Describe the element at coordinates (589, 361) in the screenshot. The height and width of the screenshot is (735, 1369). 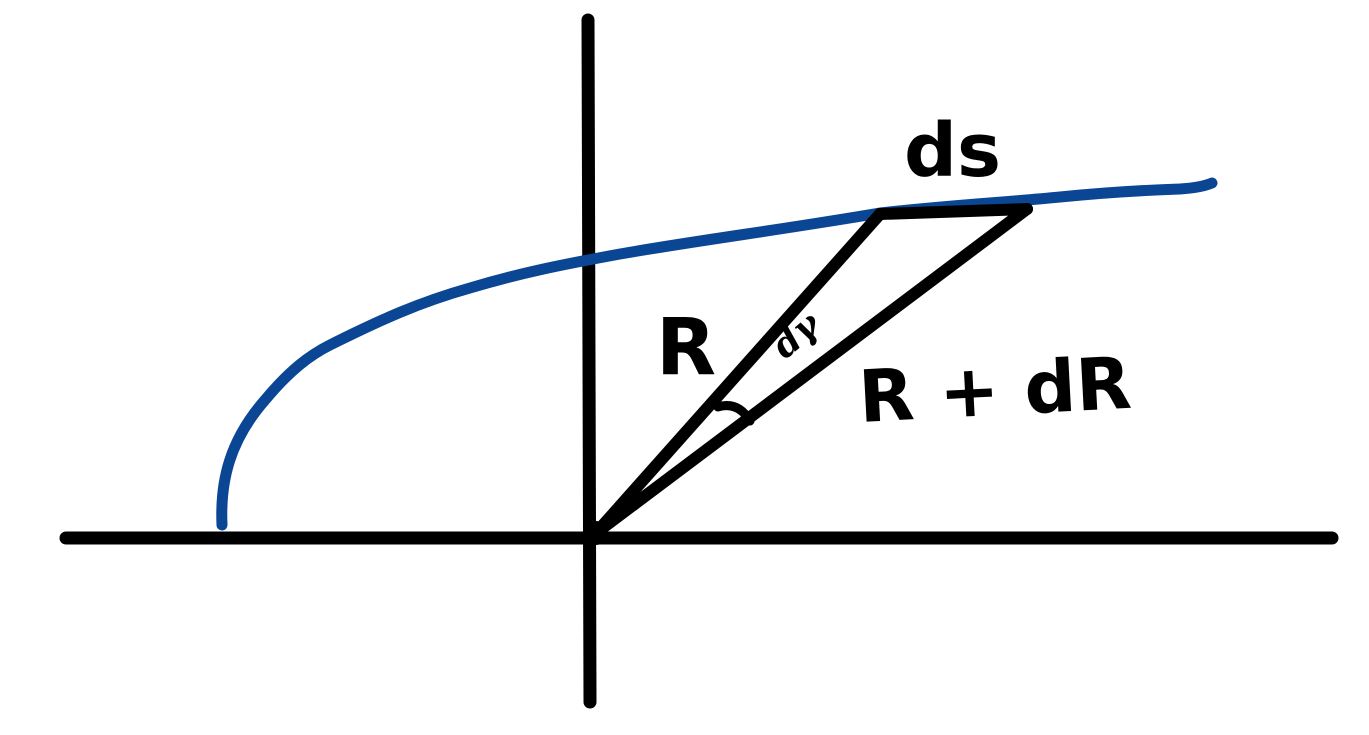
I see `y-axis` at that location.